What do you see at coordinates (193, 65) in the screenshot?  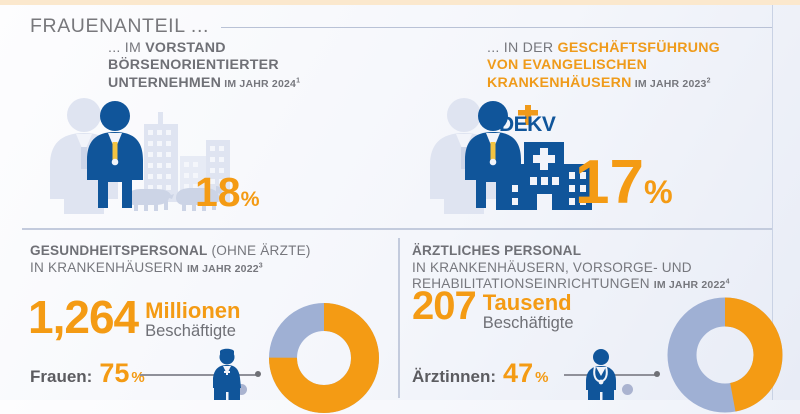 I see `headline-line-2: BÖRSENORIENTIERTER` at bounding box center [193, 65].